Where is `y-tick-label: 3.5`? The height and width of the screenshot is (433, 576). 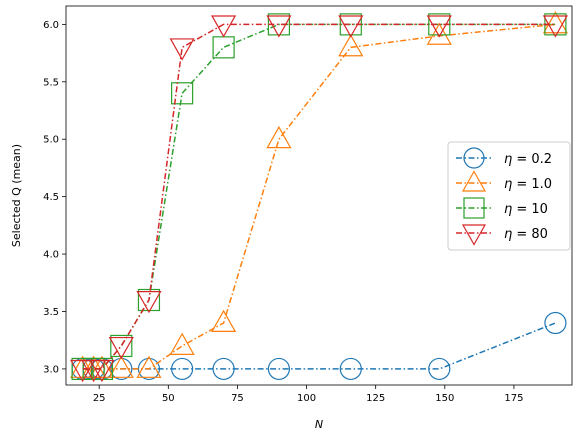 y-tick-label: 3.5 is located at coordinates (51, 312).